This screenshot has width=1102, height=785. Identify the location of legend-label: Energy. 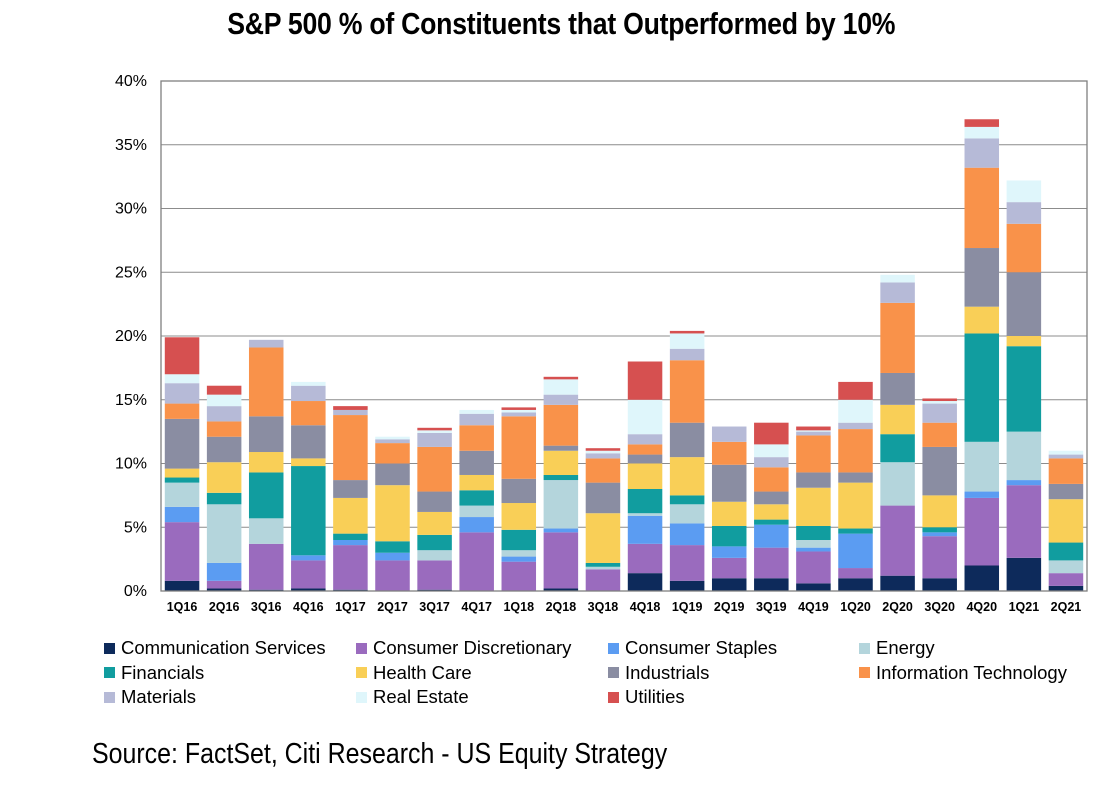
(905, 647).